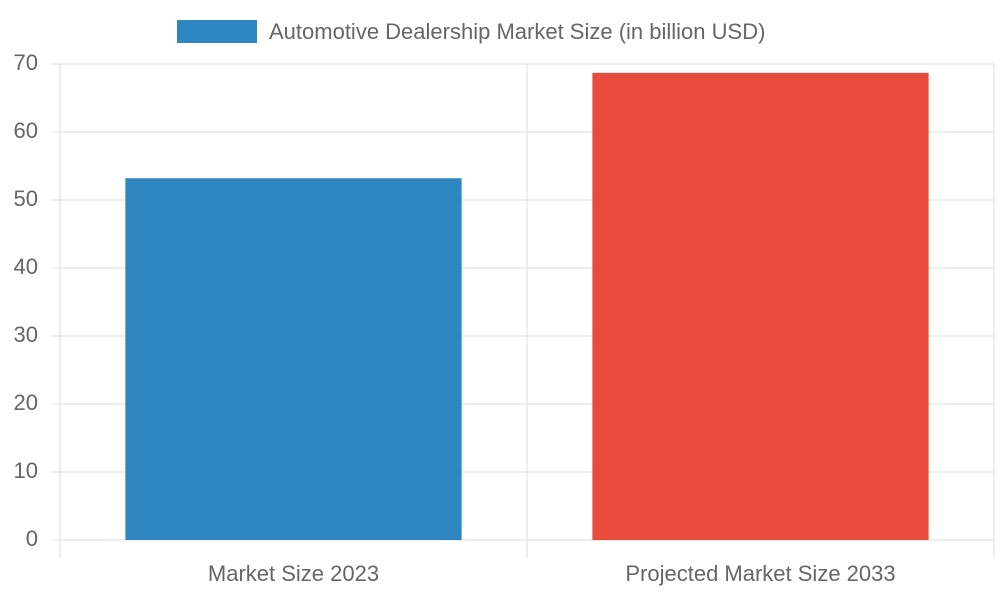 The image size is (1000, 600). What do you see at coordinates (760, 573) in the screenshot?
I see `x-tick-label: Projected Market Size 2033` at bounding box center [760, 573].